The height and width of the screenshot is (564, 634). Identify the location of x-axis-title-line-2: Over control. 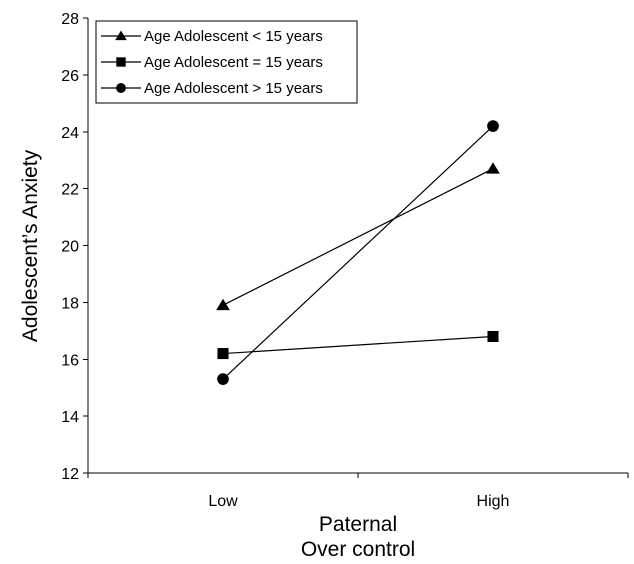
(358, 549).